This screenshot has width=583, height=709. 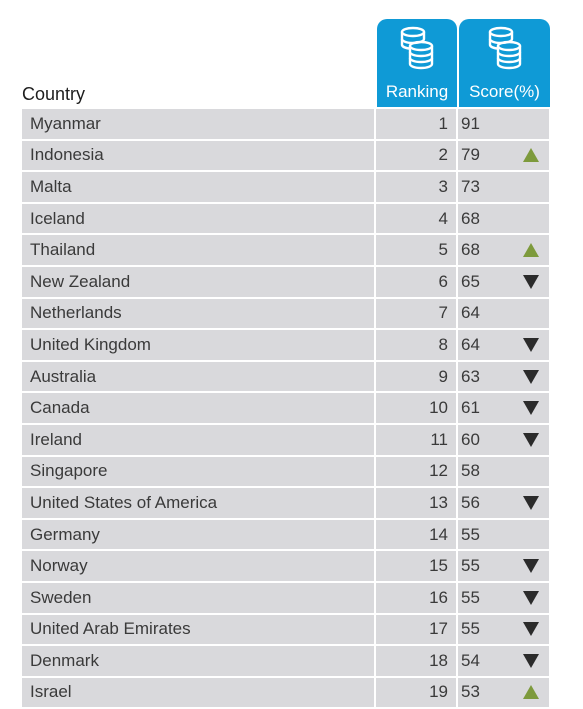 I want to click on country-cell: Norway, so click(x=198, y=566).